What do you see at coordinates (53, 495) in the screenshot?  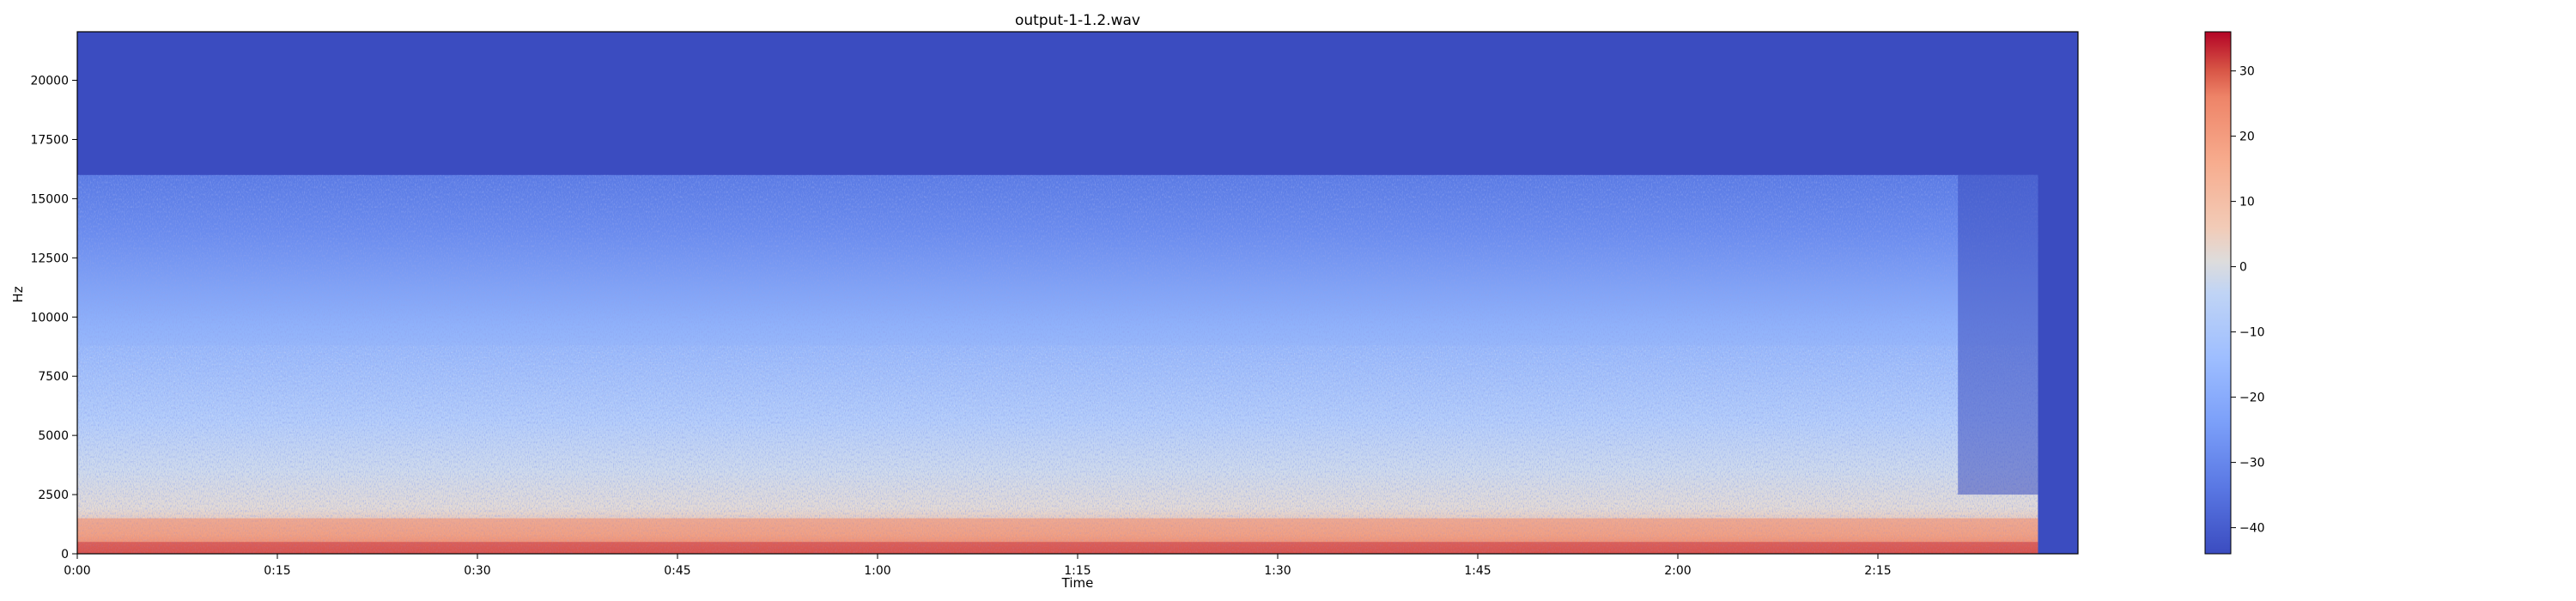 I see `y-tick-label: 2500` at bounding box center [53, 495].